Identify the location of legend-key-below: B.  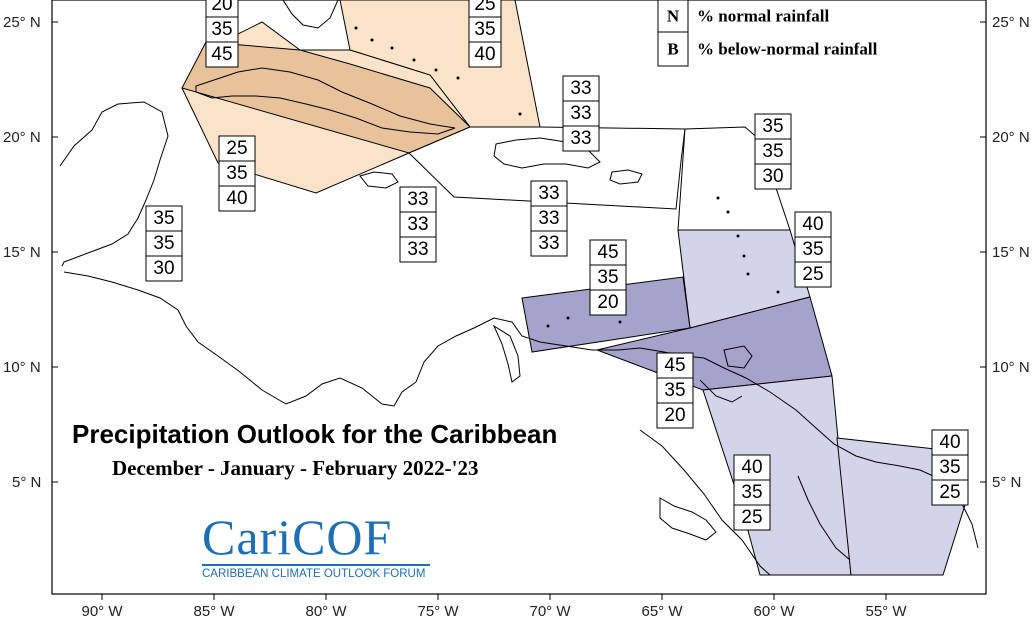
(672, 49).